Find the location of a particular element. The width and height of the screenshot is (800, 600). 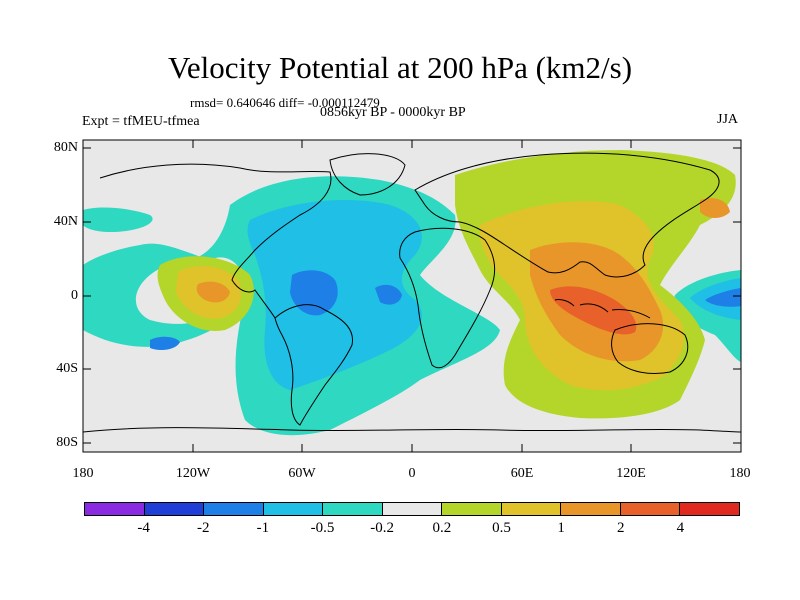

lat-label-eq: 0 is located at coordinates (74, 295).